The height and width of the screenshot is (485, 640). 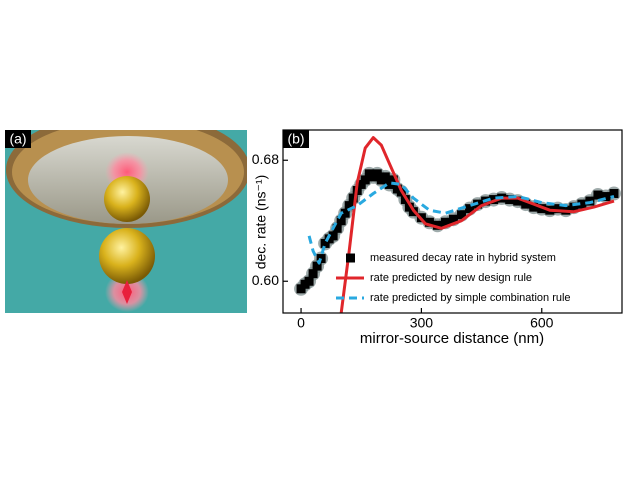 I want to click on legend-label: rate predicted by new design rule, so click(x=451, y=278).